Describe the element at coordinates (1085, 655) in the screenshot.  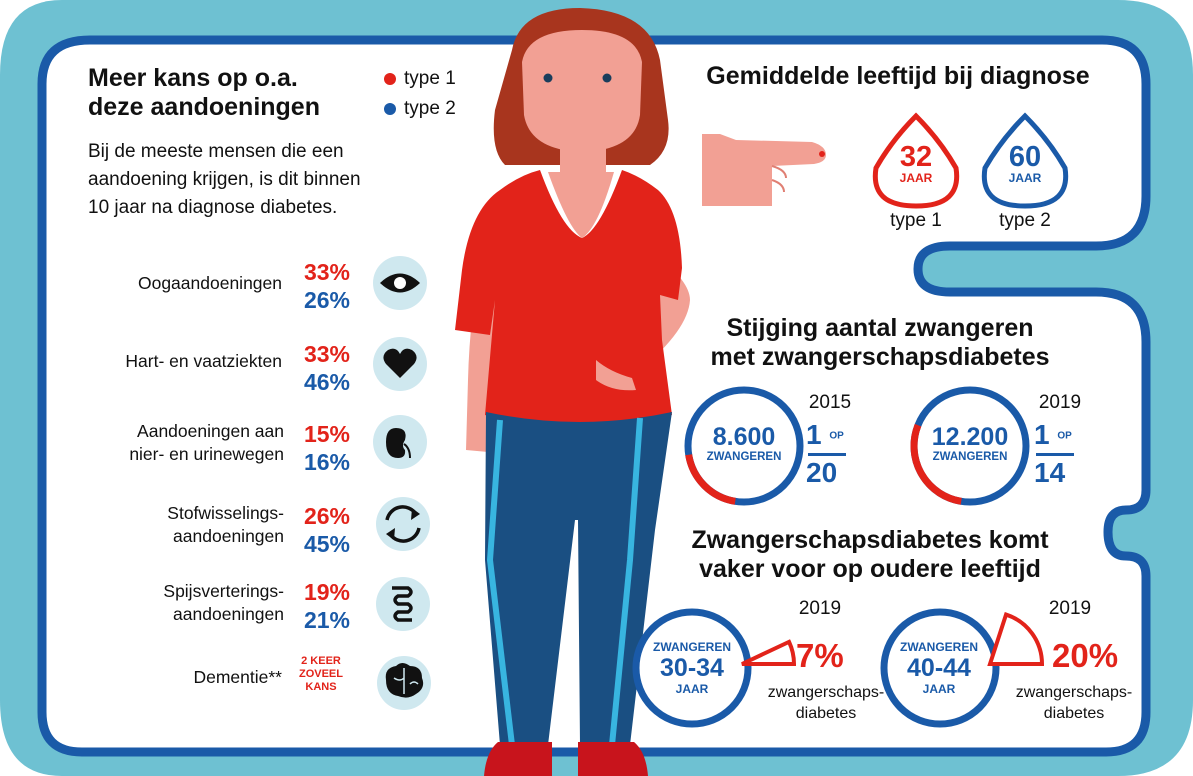
I see `age-40-44-percent: 20%` at that location.